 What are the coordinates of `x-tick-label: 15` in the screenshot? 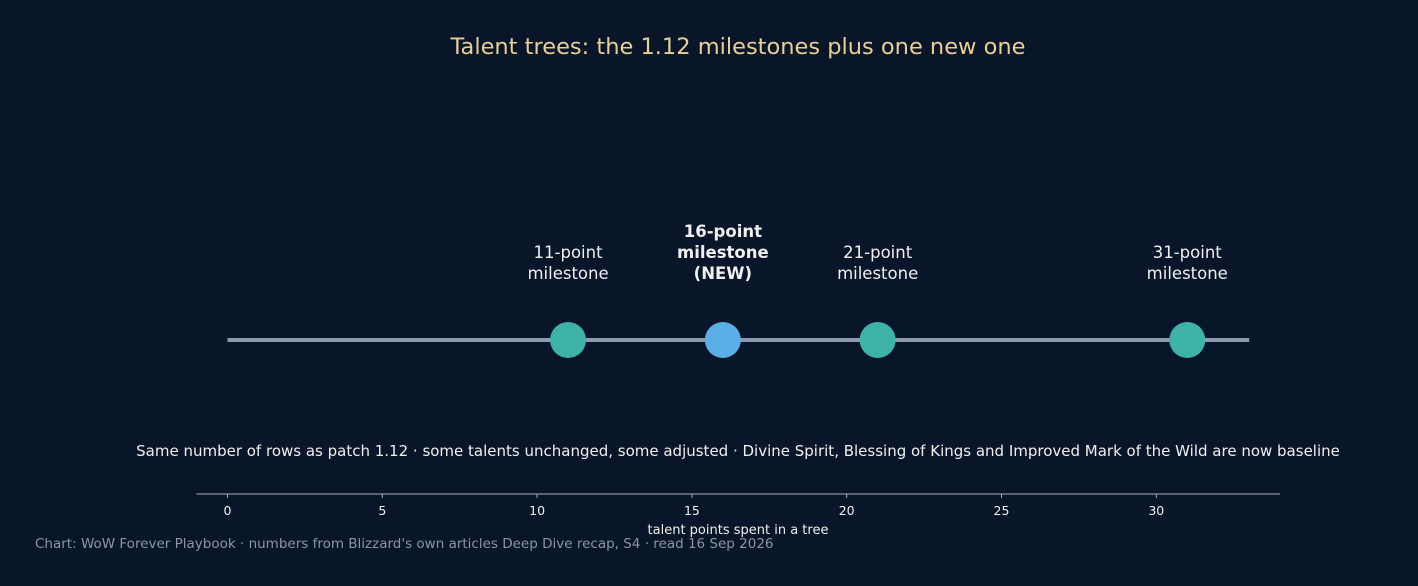 It's located at (692, 510).